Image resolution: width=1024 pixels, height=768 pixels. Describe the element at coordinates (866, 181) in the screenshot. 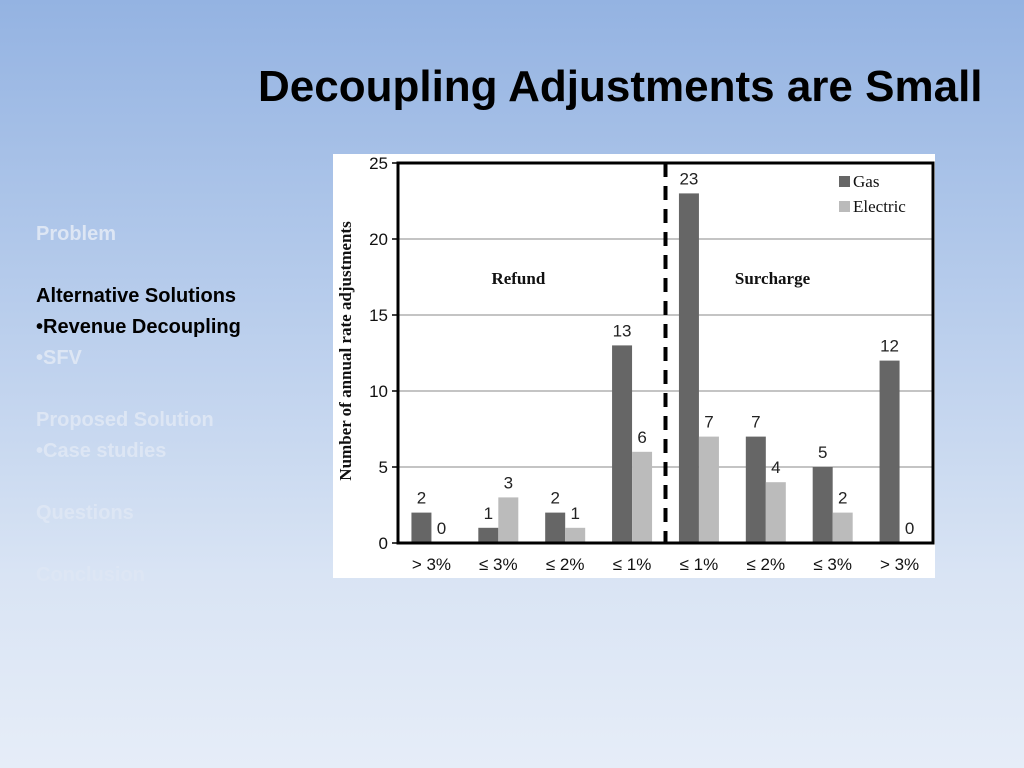

I see `legend-gas-label: Gas` at that location.